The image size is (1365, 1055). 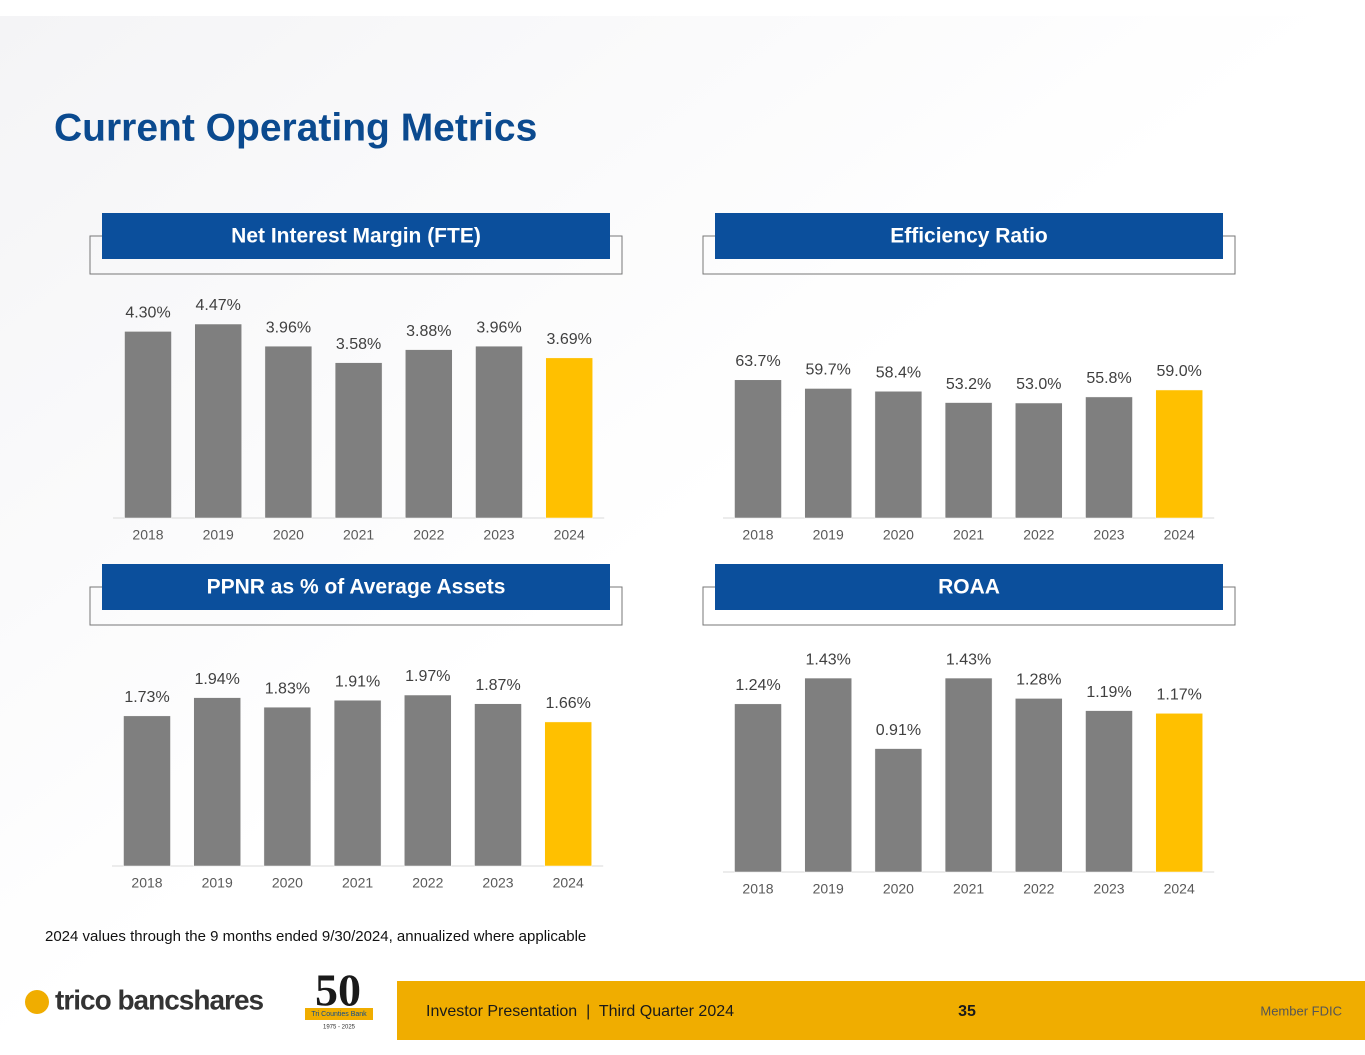 I want to click on chart-title: Net Interest Margin (FTE), so click(x=356, y=236).